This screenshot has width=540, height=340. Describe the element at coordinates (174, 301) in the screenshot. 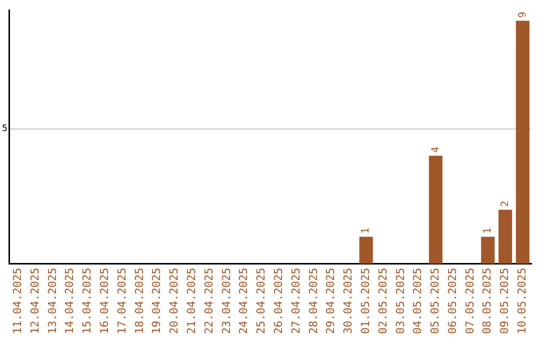

I see `x-tick-label: 20.04.2025` at that location.